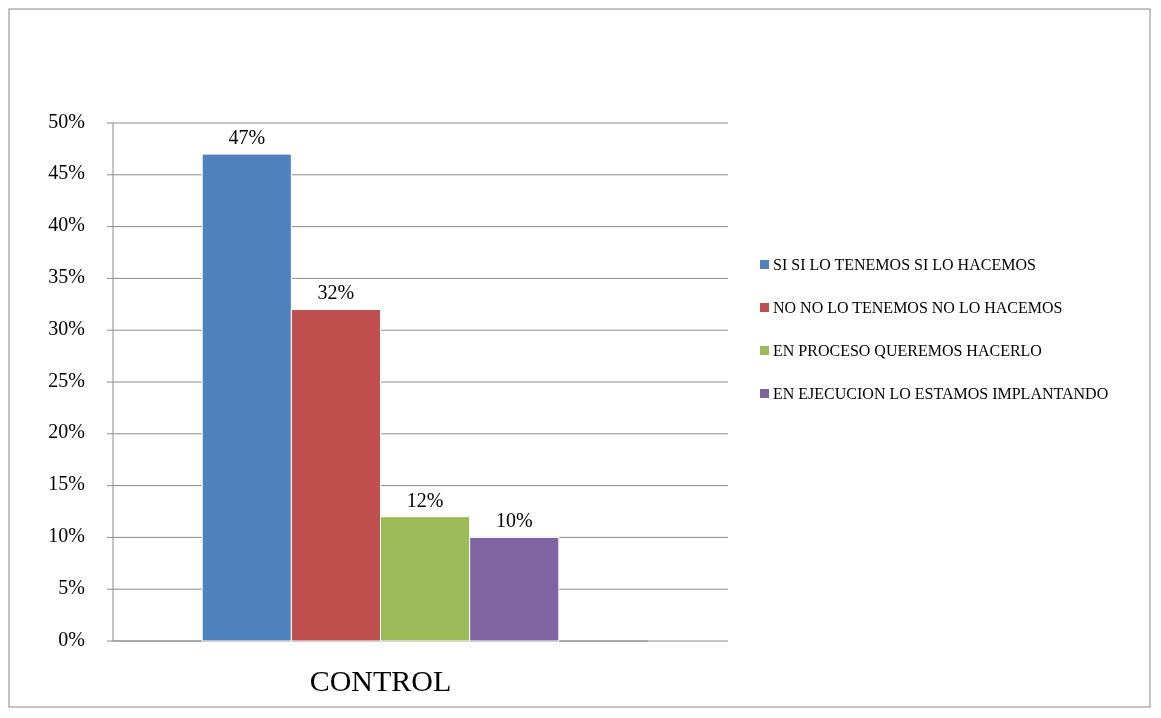 Image resolution: width=1161 pixels, height=718 pixels. What do you see at coordinates (66, 379) in the screenshot?
I see `y-tick-label: 25%` at bounding box center [66, 379].